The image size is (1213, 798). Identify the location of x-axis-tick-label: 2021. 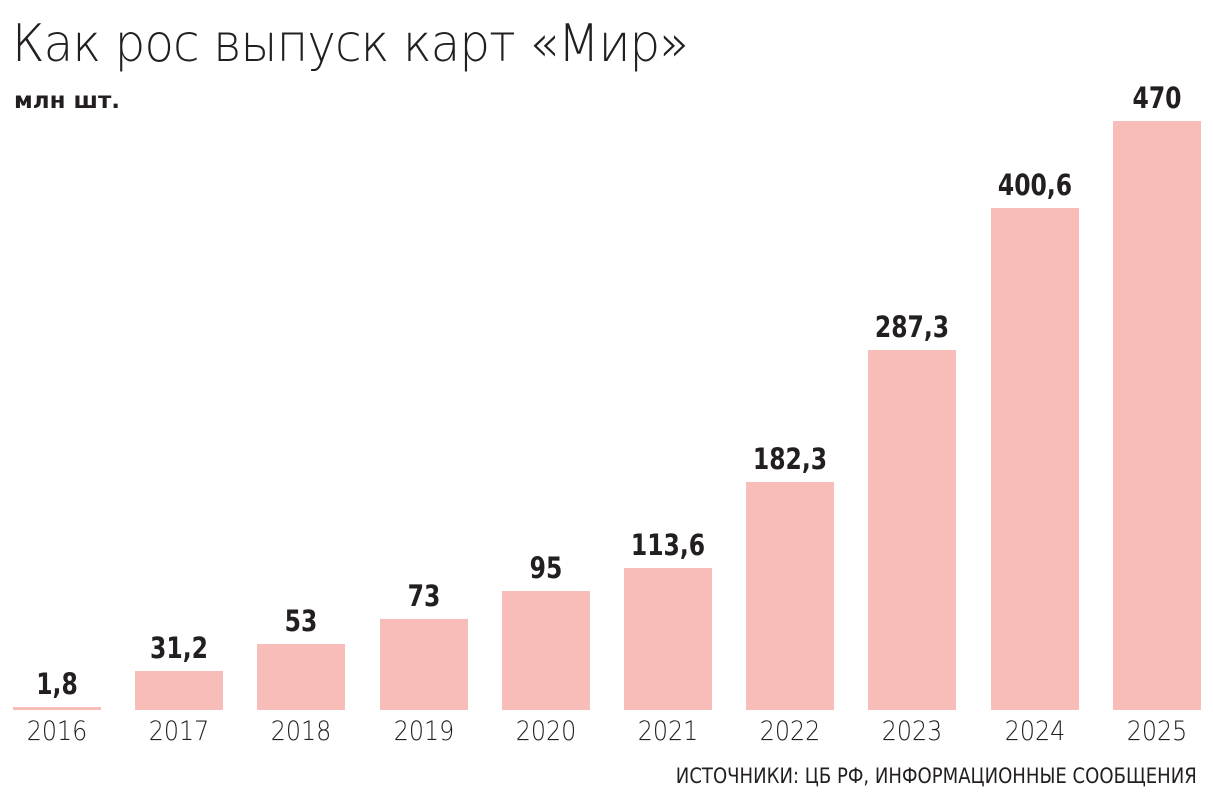
(668, 731).